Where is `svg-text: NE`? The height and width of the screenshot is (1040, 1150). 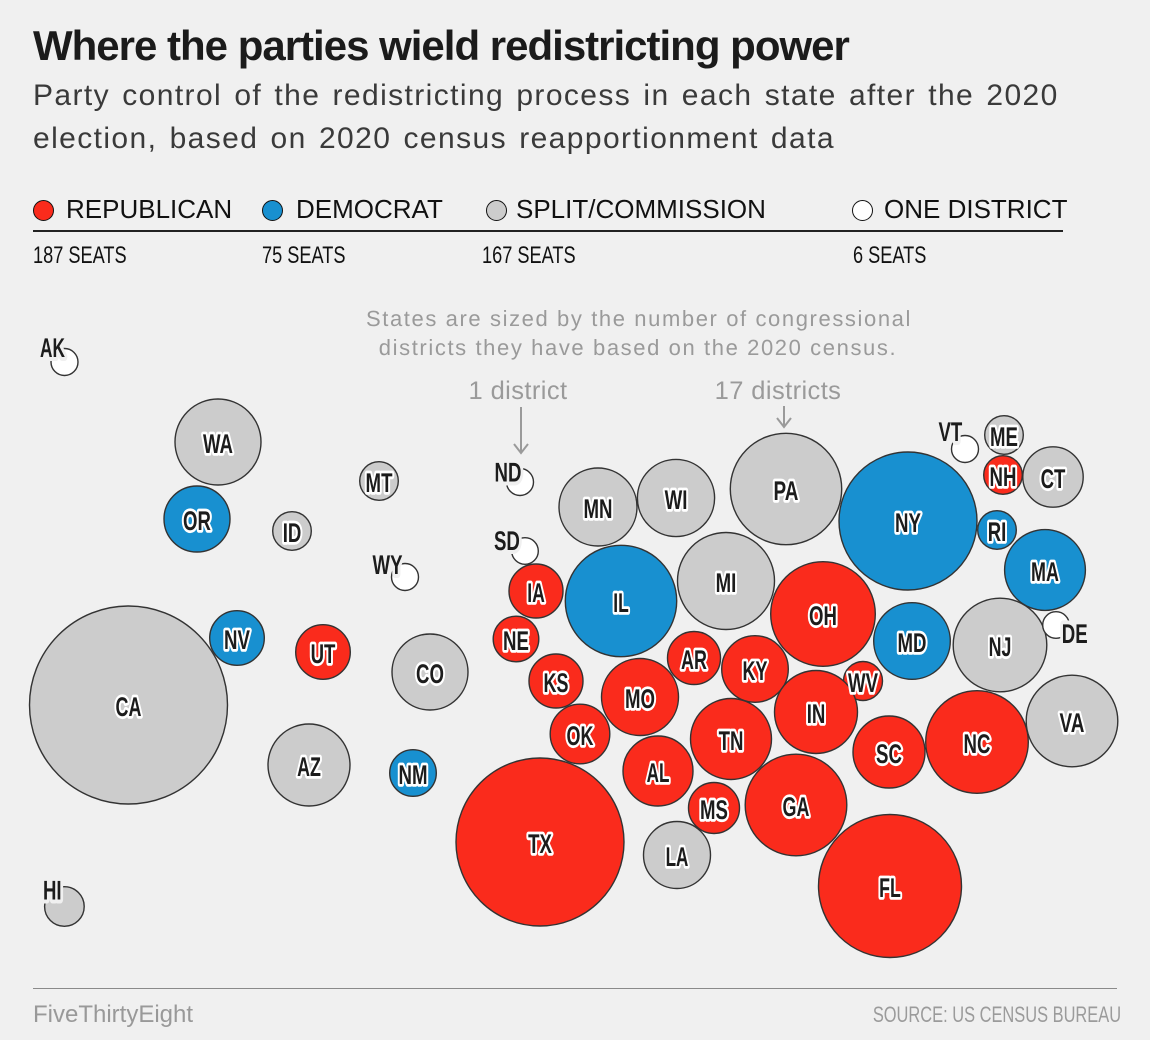
svg-text: NE is located at coordinates (516, 641).